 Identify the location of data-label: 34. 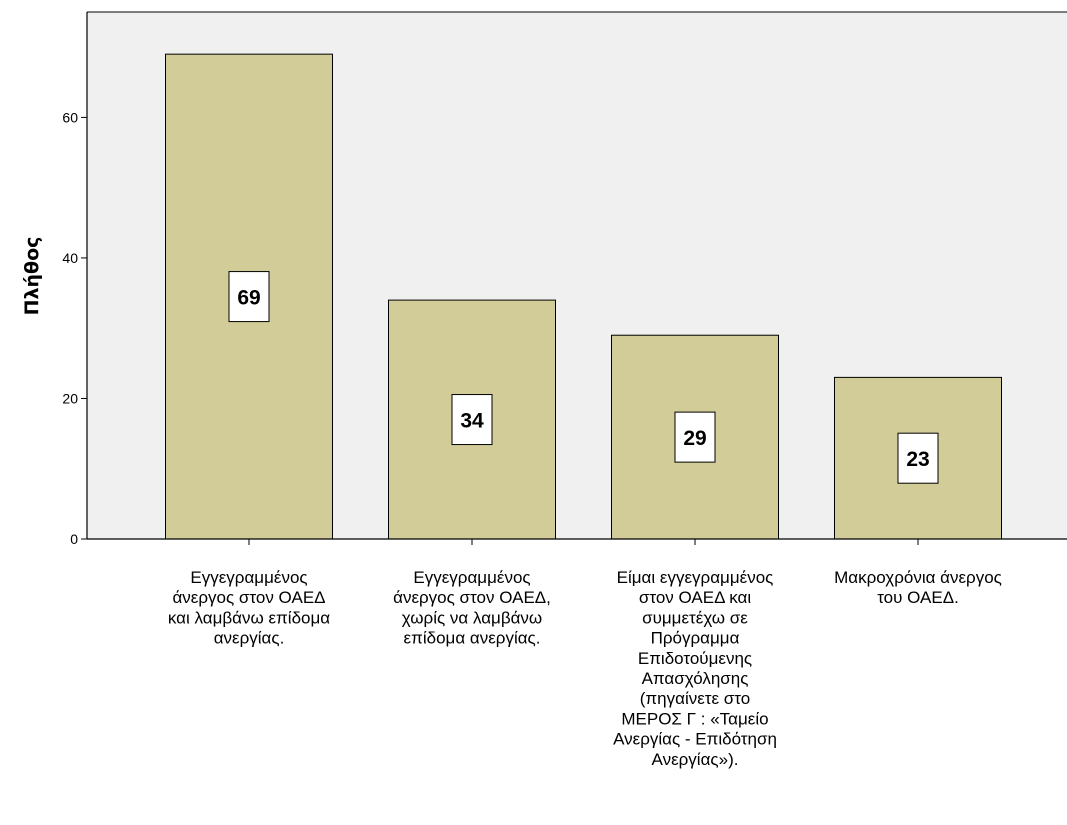
(472, 421).